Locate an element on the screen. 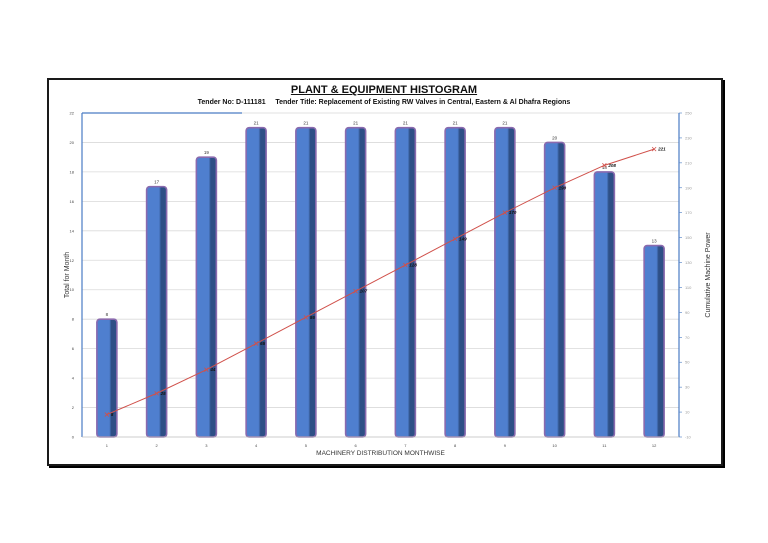  x-tick-label: 1 is located at coordinates (107, 445).